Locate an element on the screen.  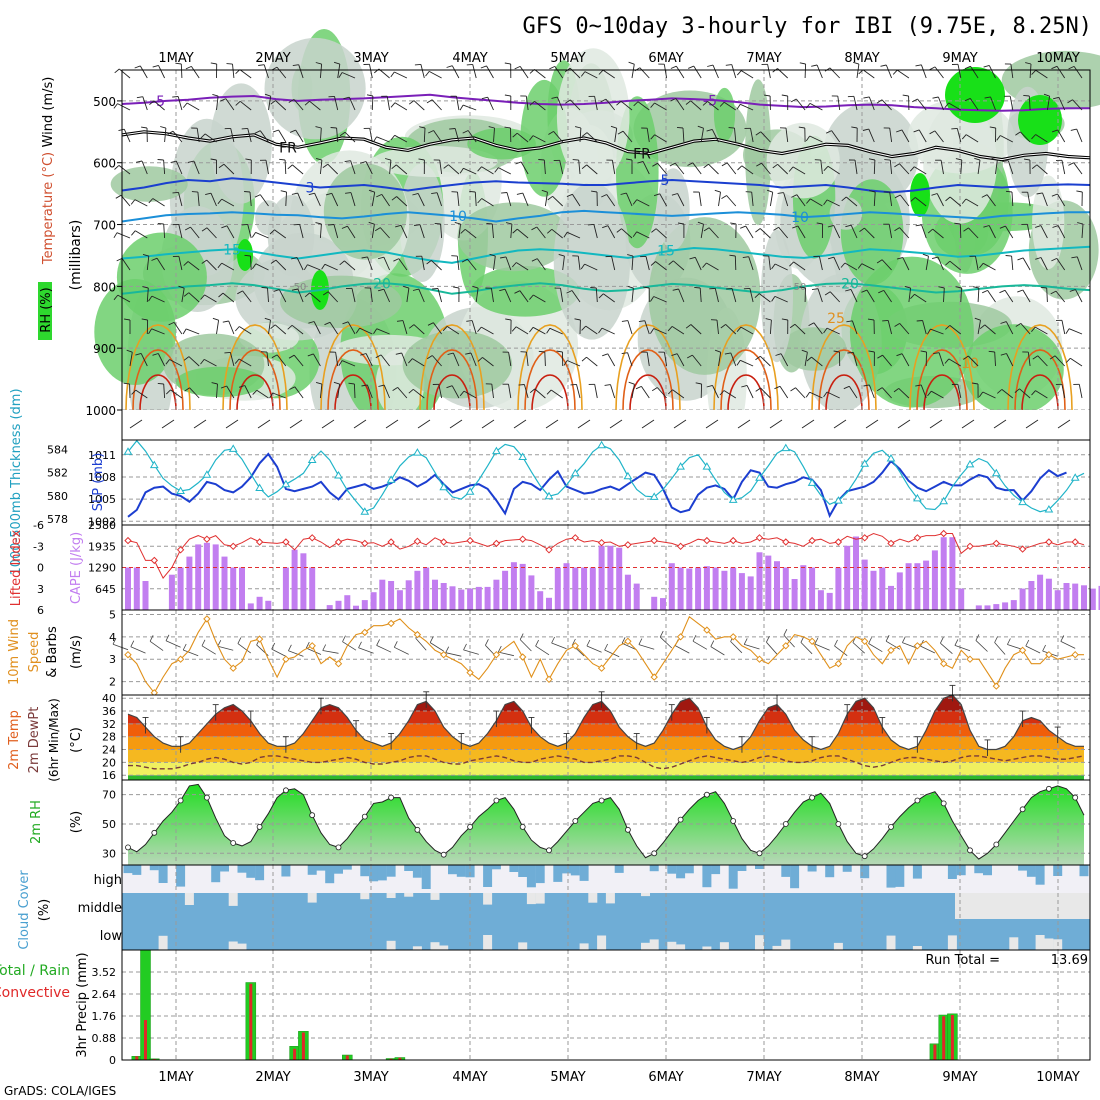
rh-ylabel-1: 2m RH is located at coordinates (36, 822).